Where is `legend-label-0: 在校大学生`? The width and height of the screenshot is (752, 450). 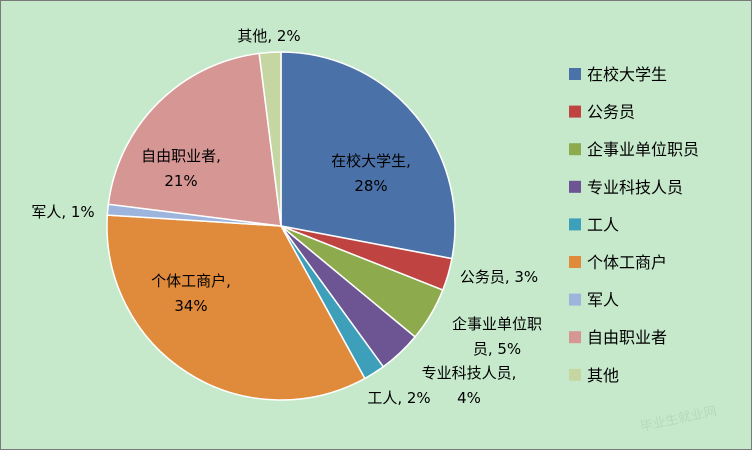
legend-label-0: 在校大学生 is located at coordinates (627, 74).